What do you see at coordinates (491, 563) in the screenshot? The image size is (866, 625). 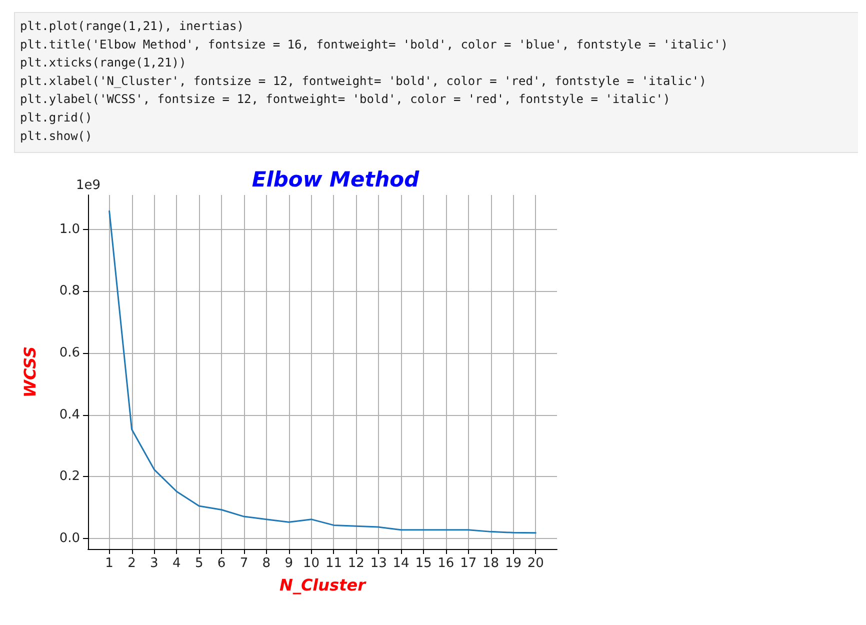 I see `x-tick-label: 18` at bounding box center [491, 563].